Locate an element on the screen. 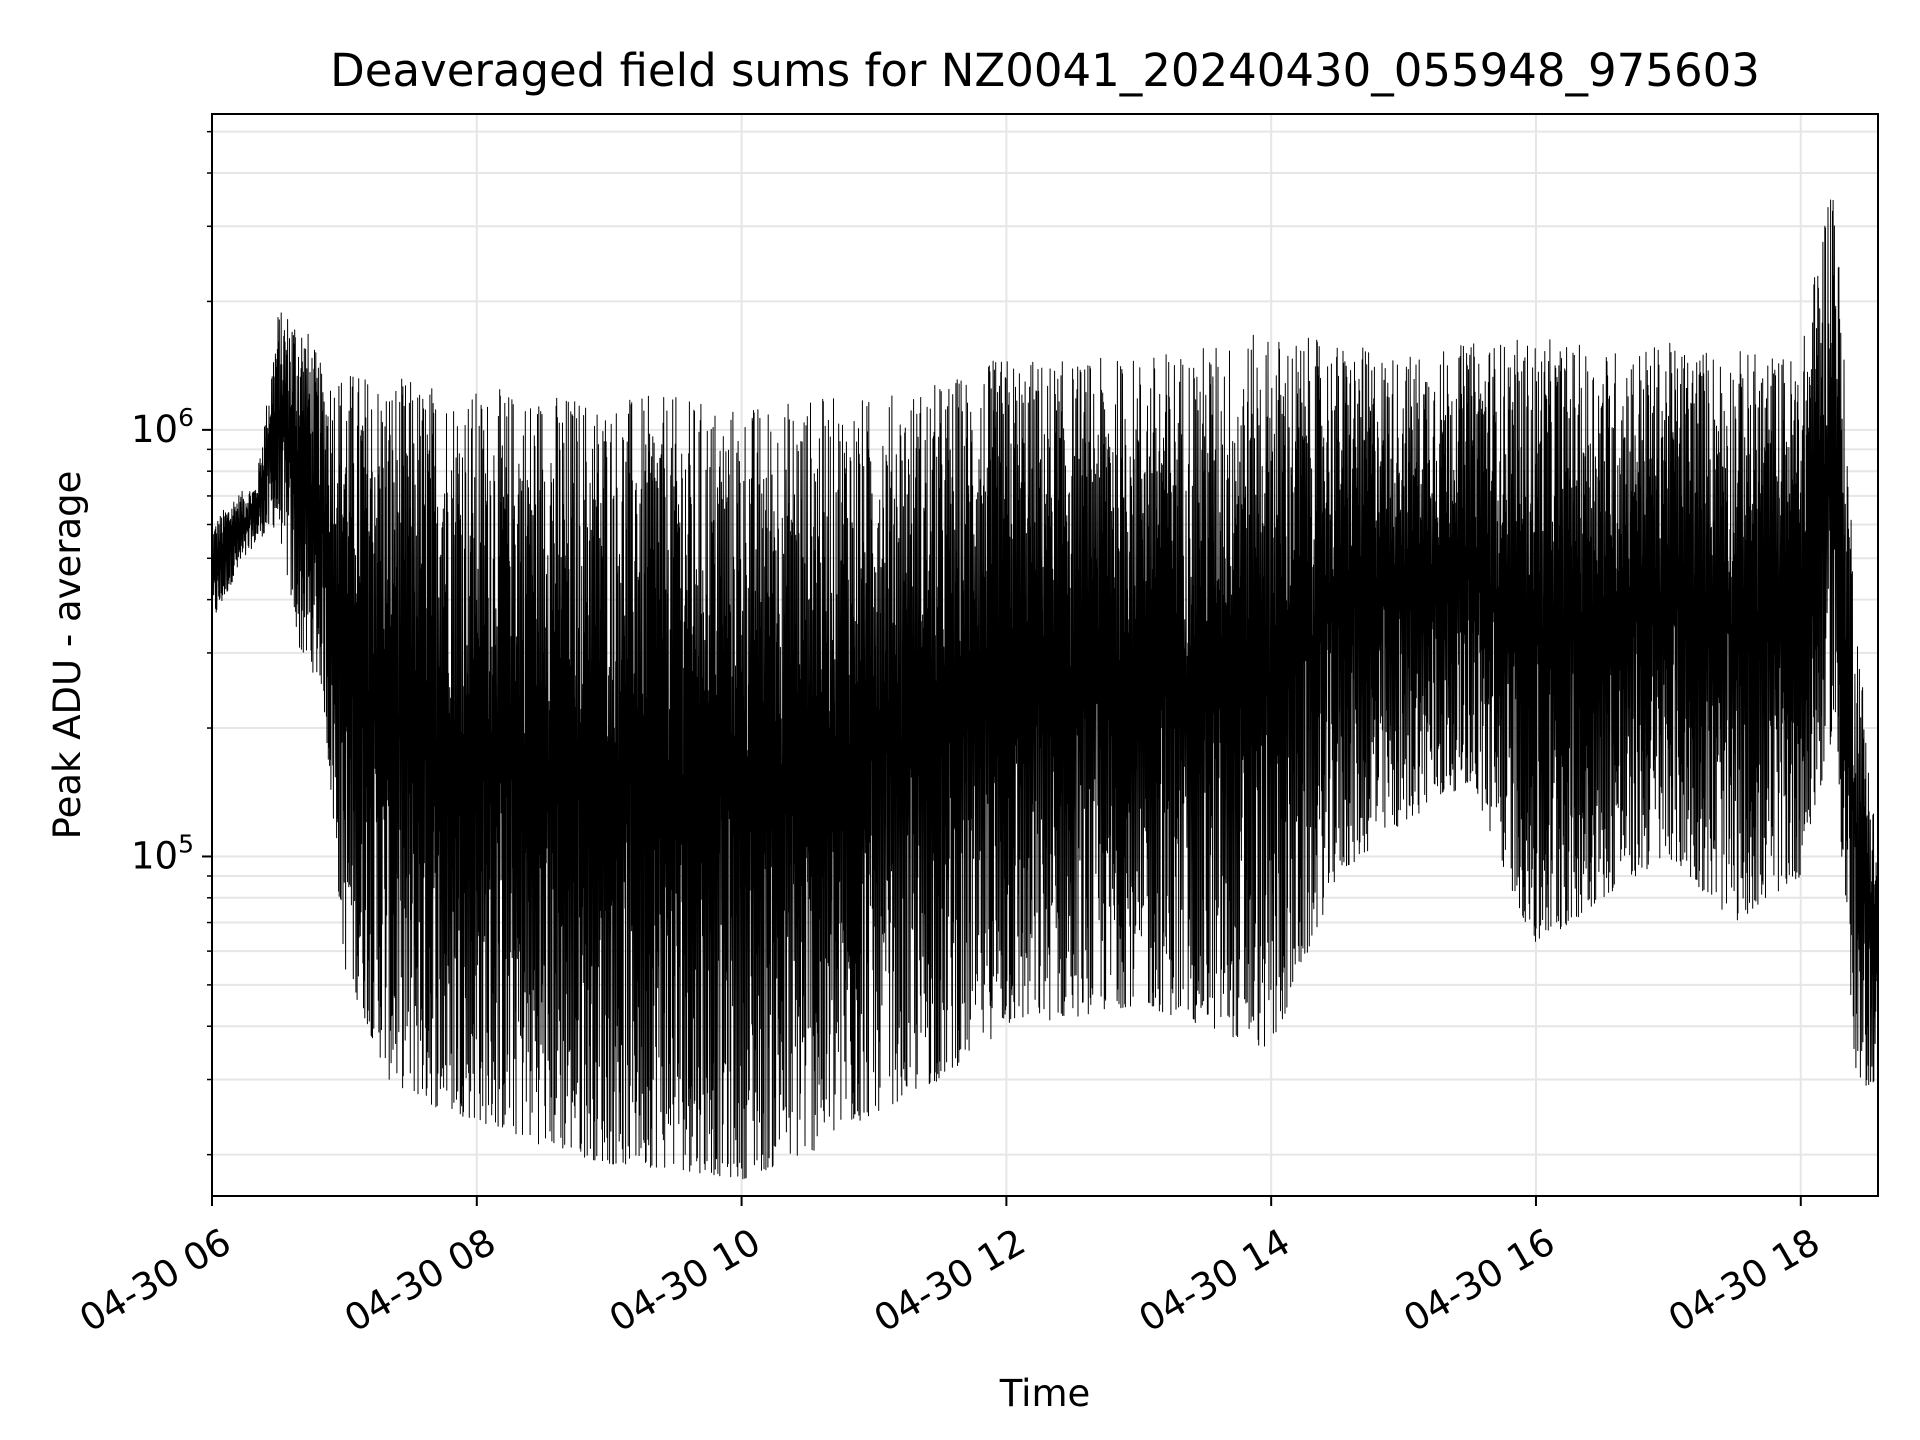  y-tick-label: 10⁵ is located at coordinates (162, 853).